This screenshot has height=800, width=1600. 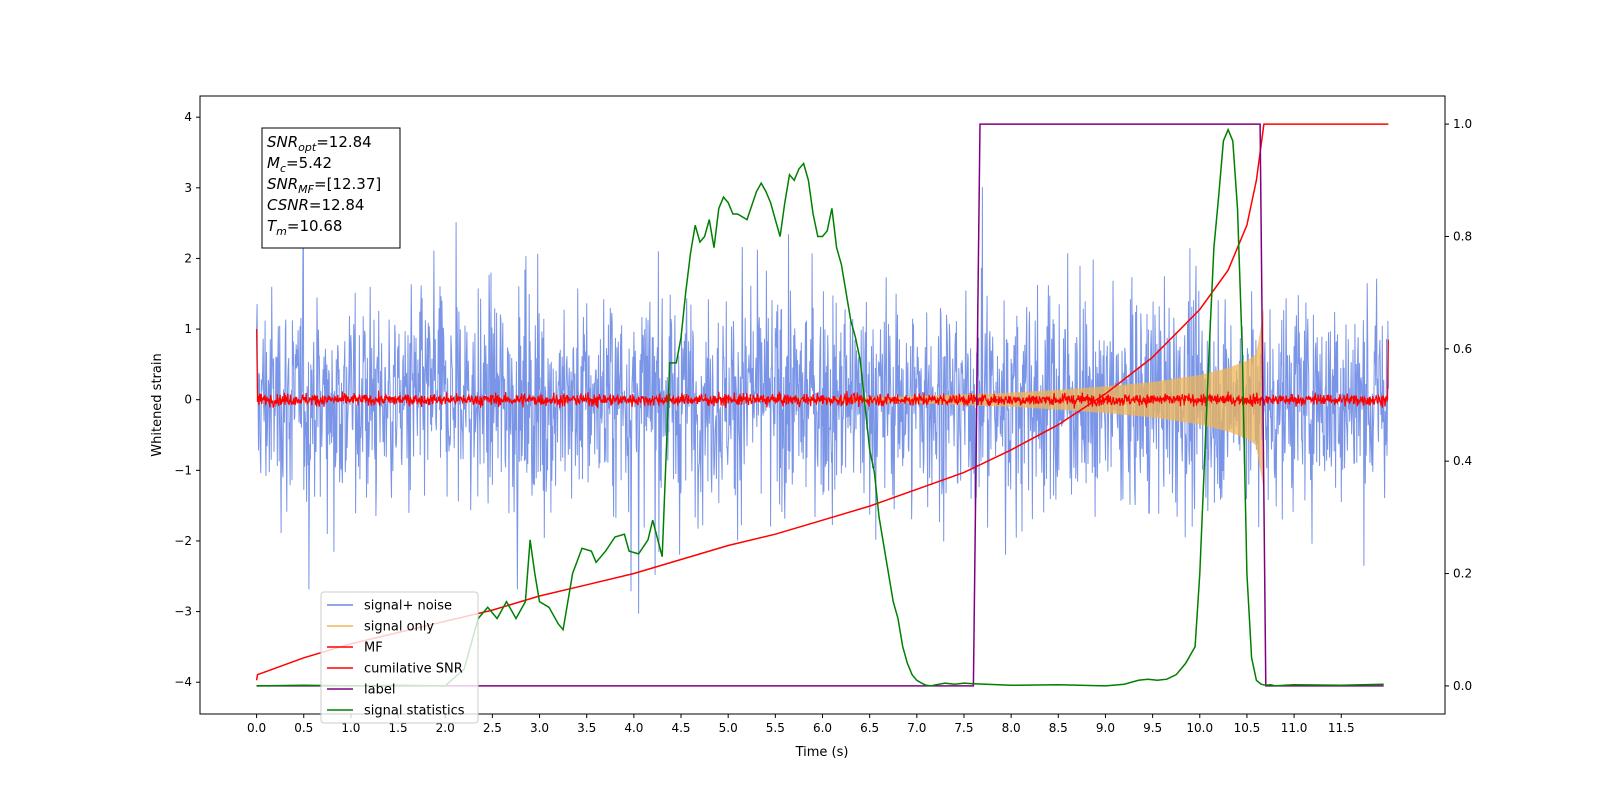 I want to click on x-tick-label: 1.0, so click(x=350, y=728).